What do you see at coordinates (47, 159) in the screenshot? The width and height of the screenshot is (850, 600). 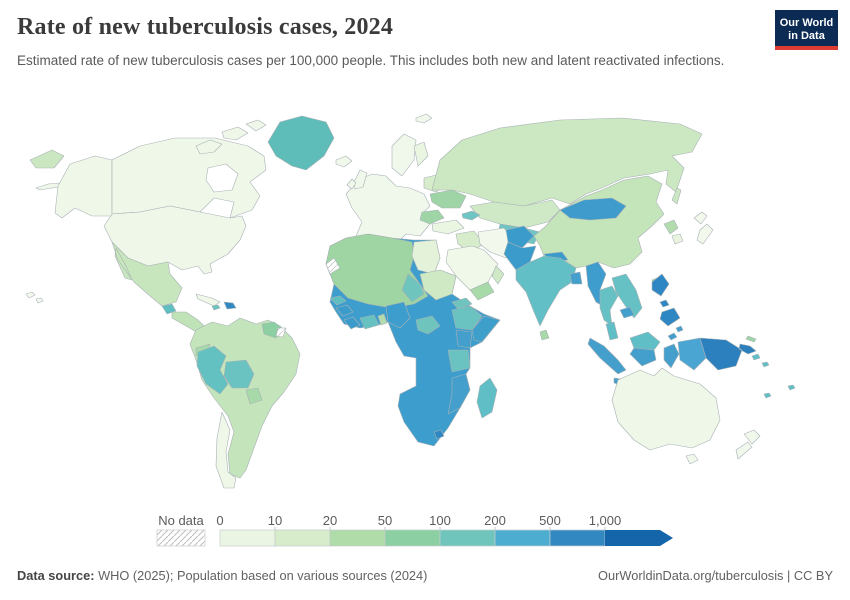 I see `region-chukotka-wrap` at bounding box center [47, 159].